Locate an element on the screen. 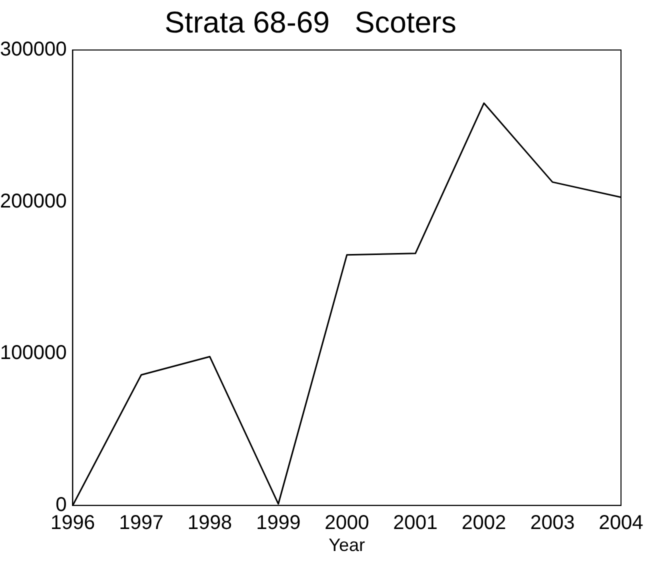 The height and width of the screenshot is (561, 645). chart-title: Strata 68-69 Scoters is located at coordinates (310, 23).